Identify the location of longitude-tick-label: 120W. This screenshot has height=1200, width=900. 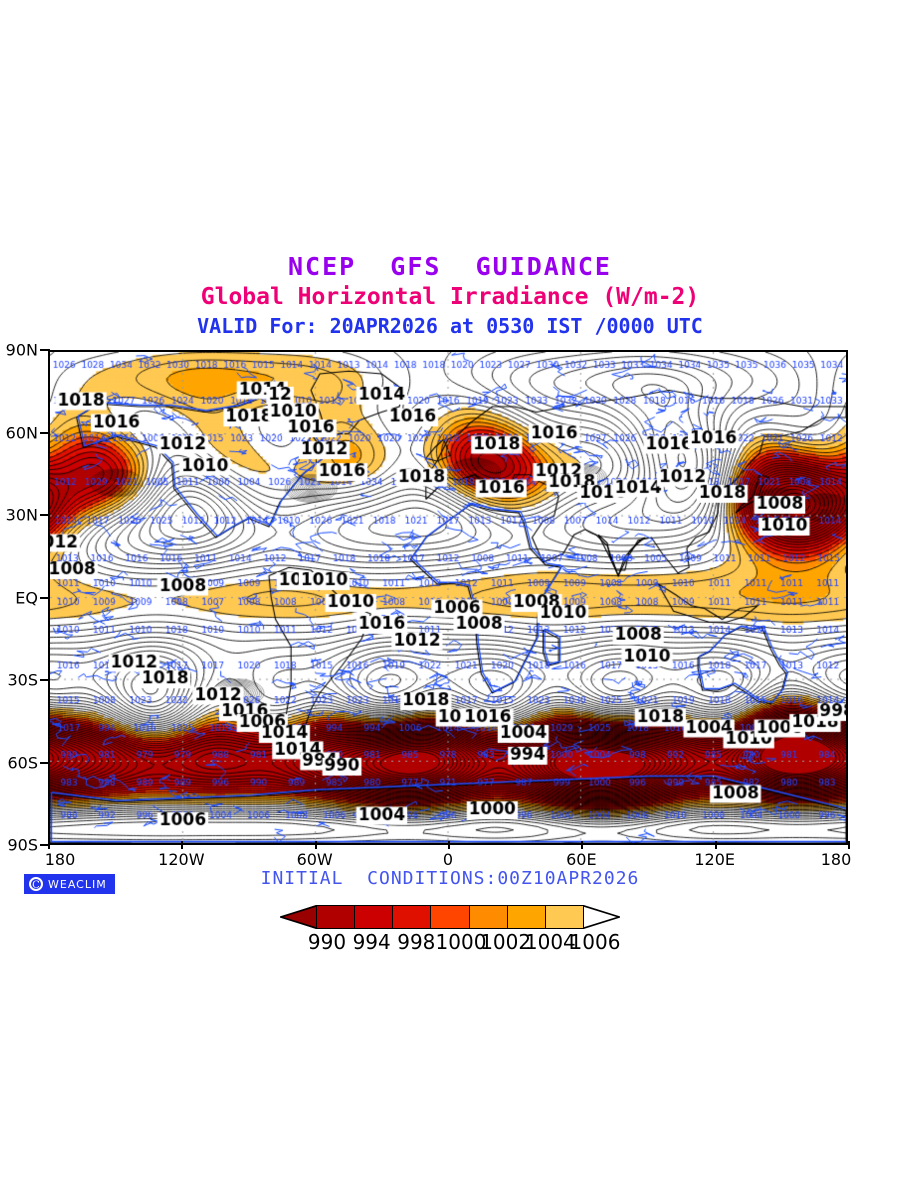
(181, 859).